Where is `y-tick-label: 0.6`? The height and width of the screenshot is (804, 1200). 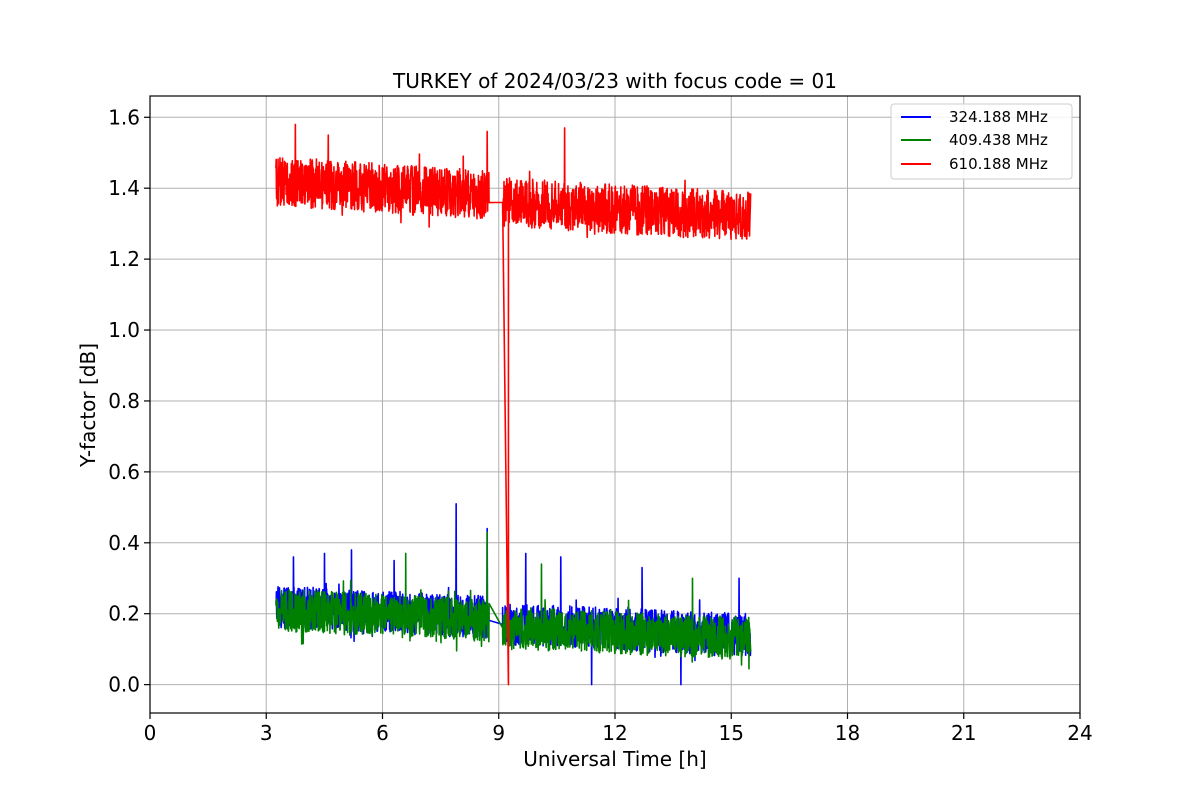 y-tick-label: 0.6 is located at coordinates (124, 472).